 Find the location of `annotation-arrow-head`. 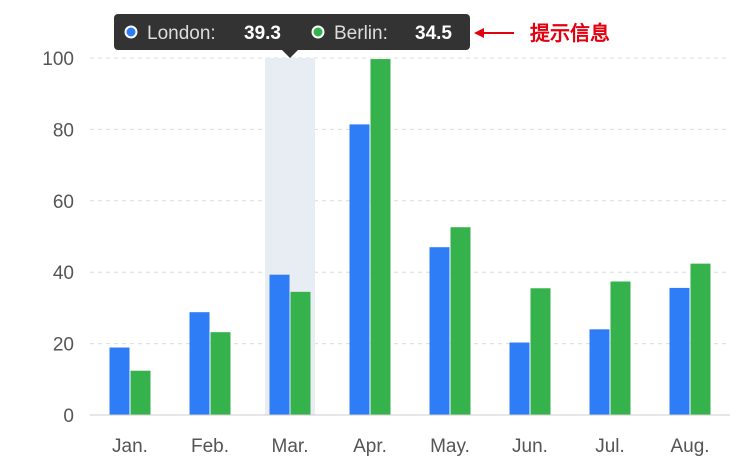

annotation-arrow-head is located at coordinates (479, 33).